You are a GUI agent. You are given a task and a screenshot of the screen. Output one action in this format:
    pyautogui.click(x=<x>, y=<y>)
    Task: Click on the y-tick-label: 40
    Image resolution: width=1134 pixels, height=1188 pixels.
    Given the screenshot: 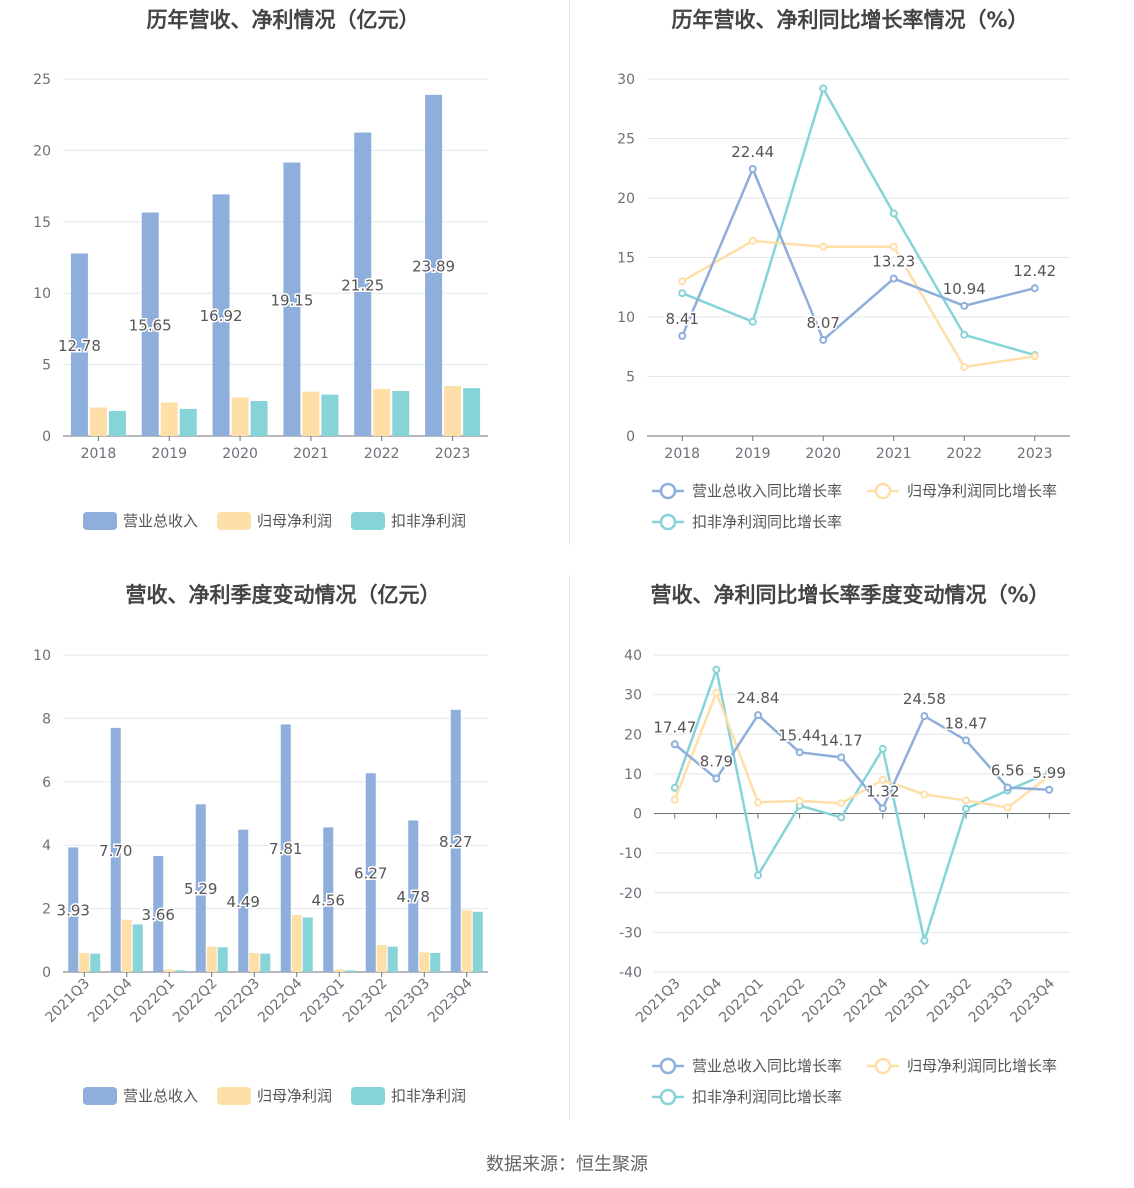 What is the action you would take?
    pyautogui.click(x=633, y=656)
    